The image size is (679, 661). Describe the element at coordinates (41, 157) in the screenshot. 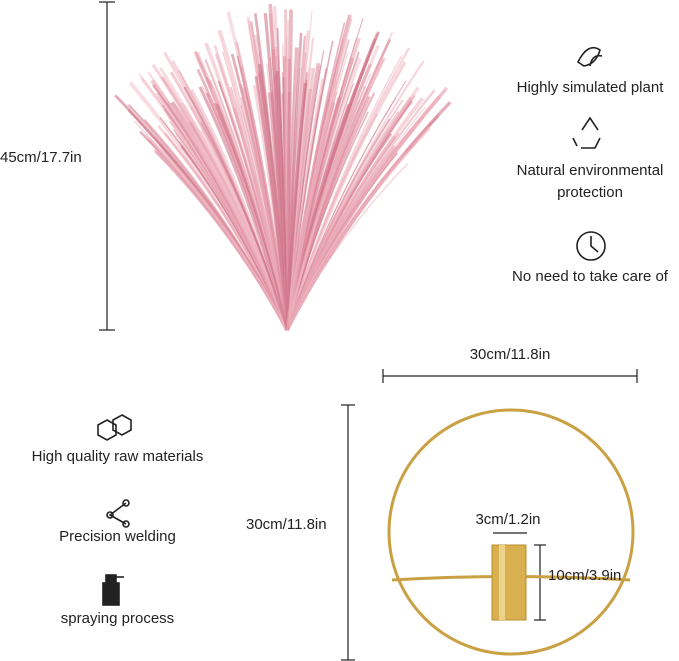

I see `plant-height-label: 45cm/17.7in` at that location.